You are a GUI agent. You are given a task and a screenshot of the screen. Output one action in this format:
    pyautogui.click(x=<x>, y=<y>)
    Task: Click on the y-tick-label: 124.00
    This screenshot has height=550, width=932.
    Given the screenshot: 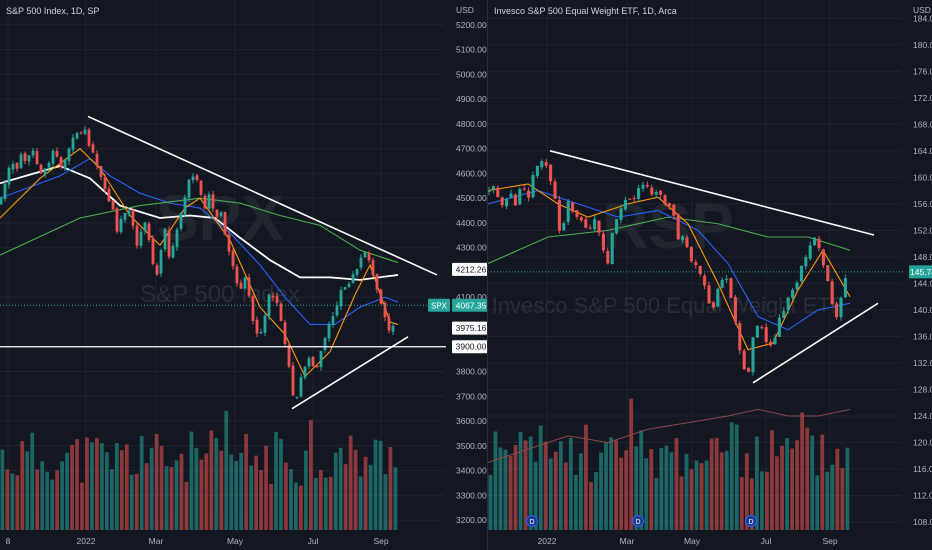 What is the action you would take?
    pyautogui.click(x=922, y=416)
    